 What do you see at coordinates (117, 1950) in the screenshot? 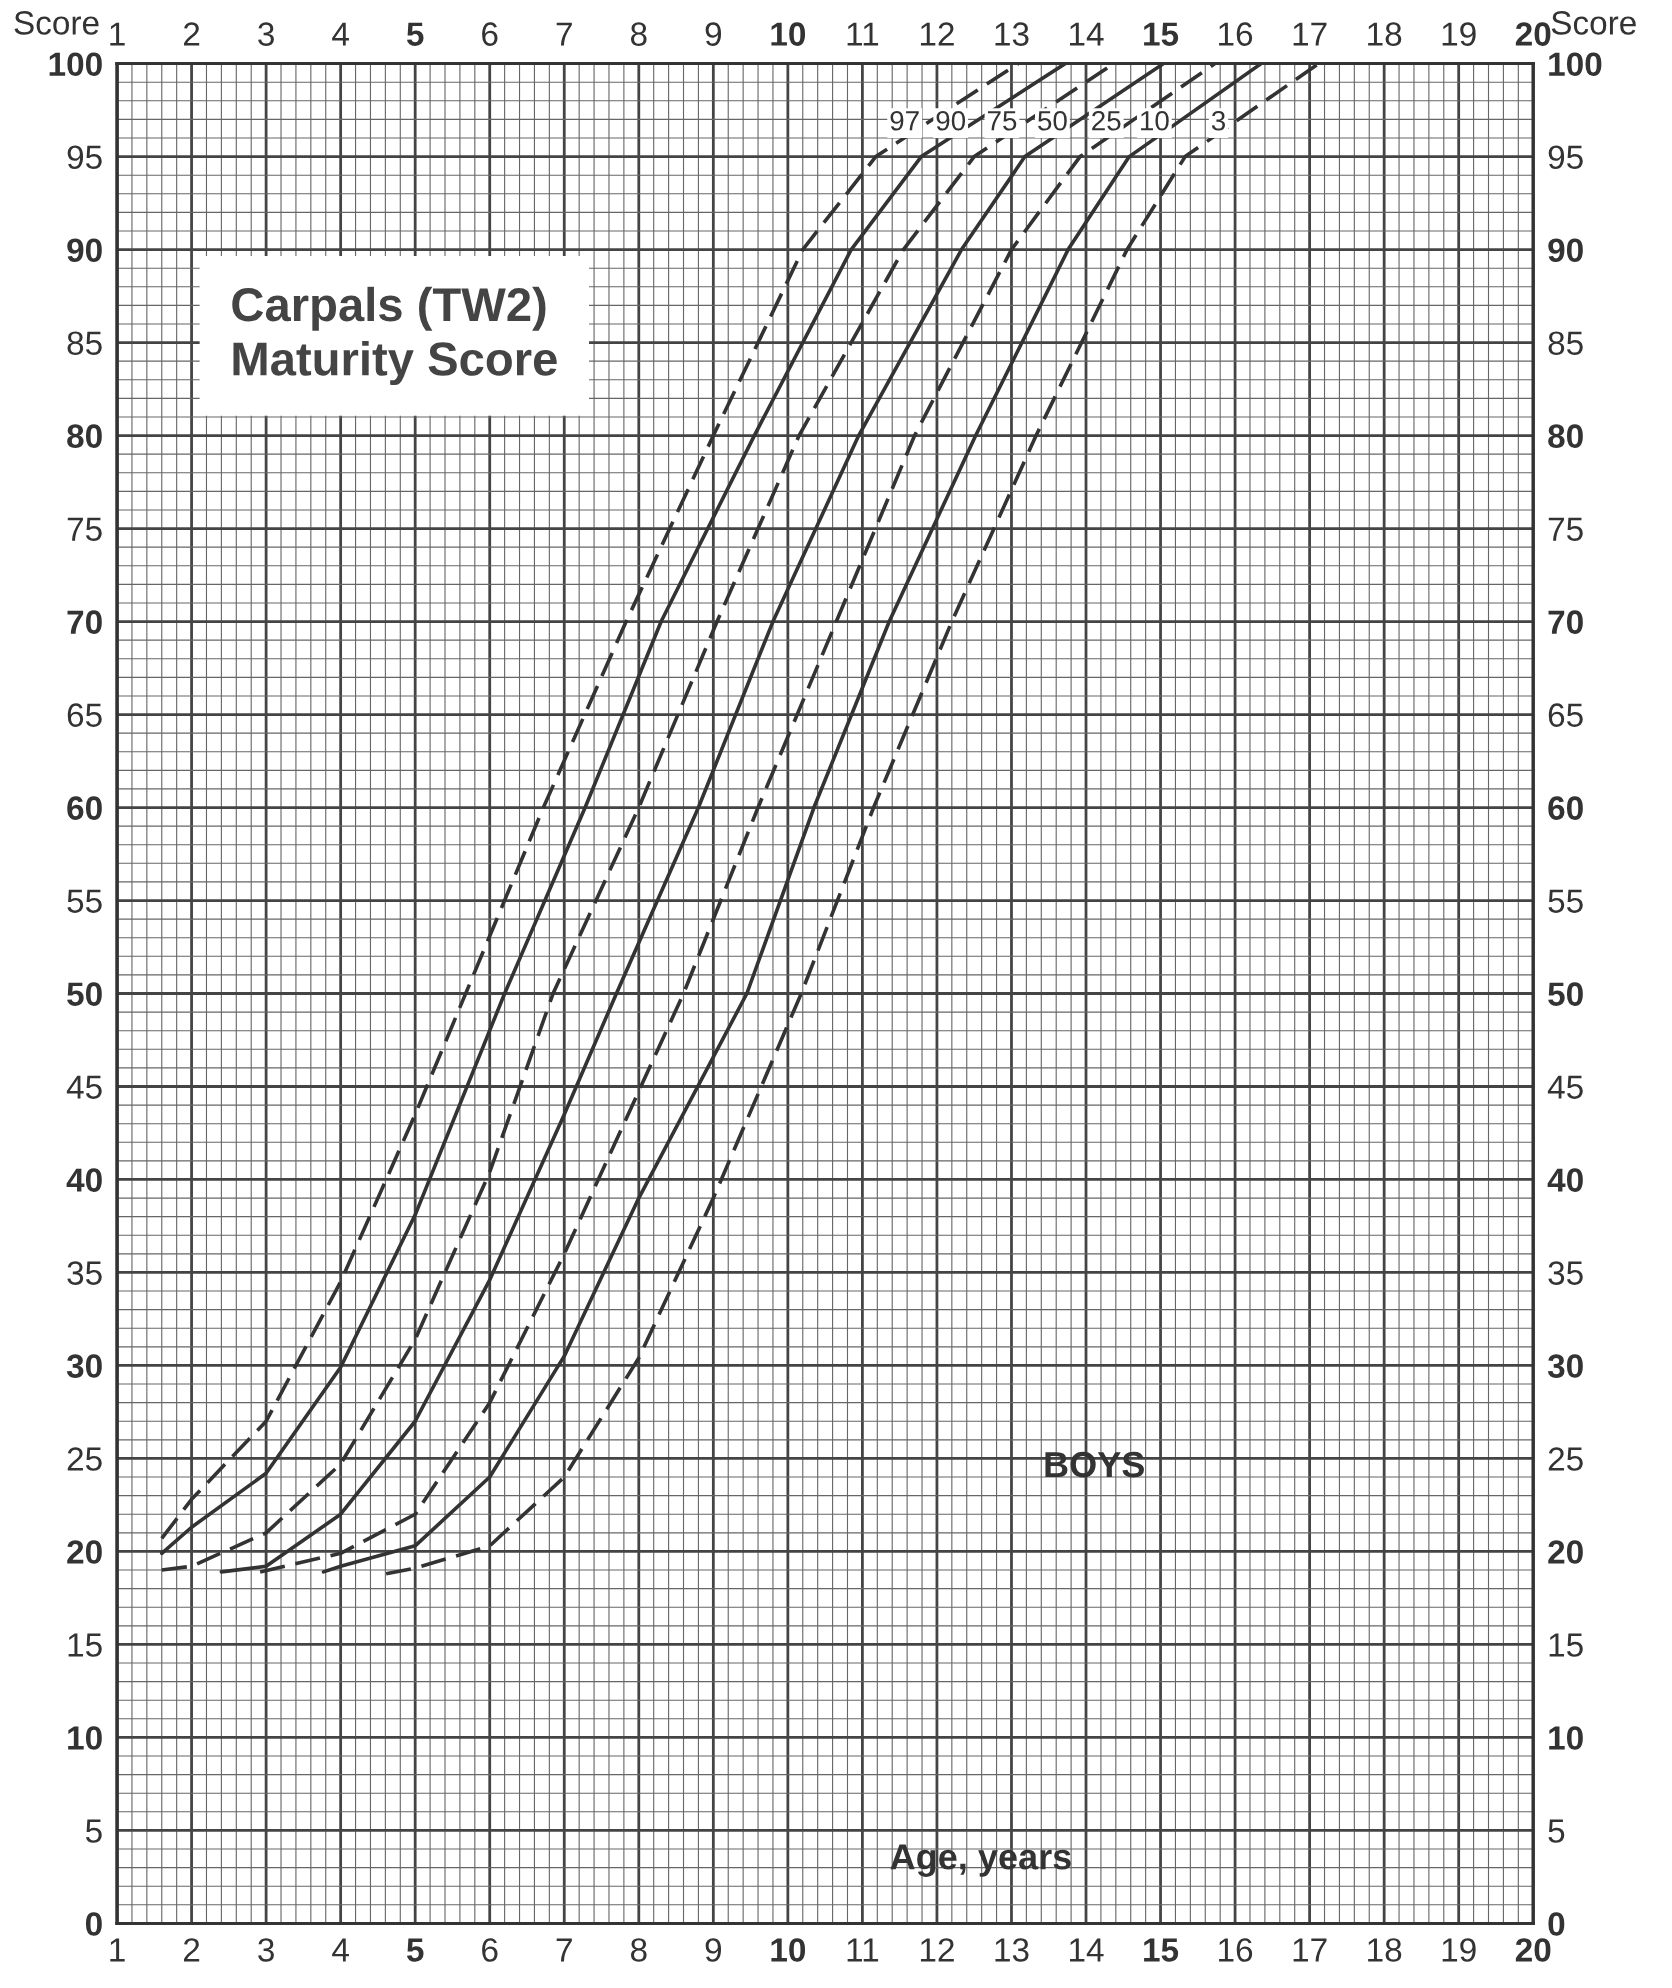
I see `x-tick-label: 1` at bounding box center [117, 1950].